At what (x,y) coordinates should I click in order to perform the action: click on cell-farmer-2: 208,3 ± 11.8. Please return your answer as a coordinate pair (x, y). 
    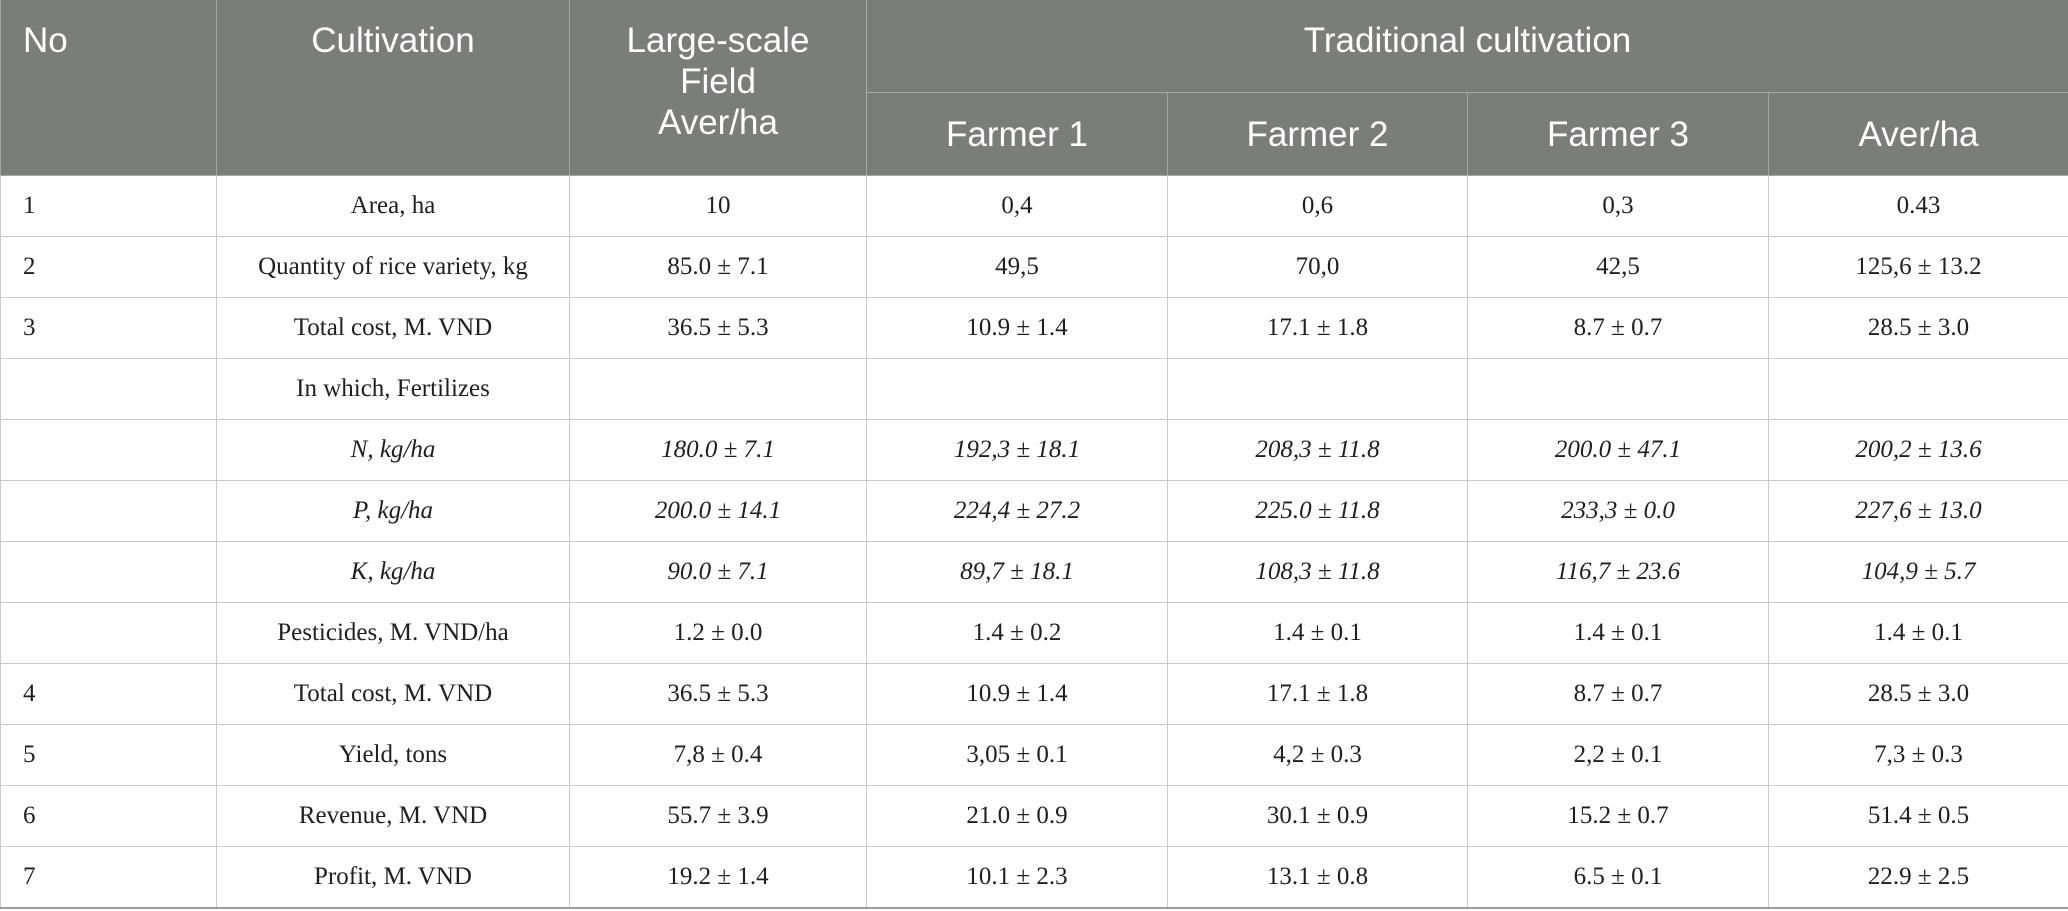
    Looking at the image, I should click on (1317, 450).